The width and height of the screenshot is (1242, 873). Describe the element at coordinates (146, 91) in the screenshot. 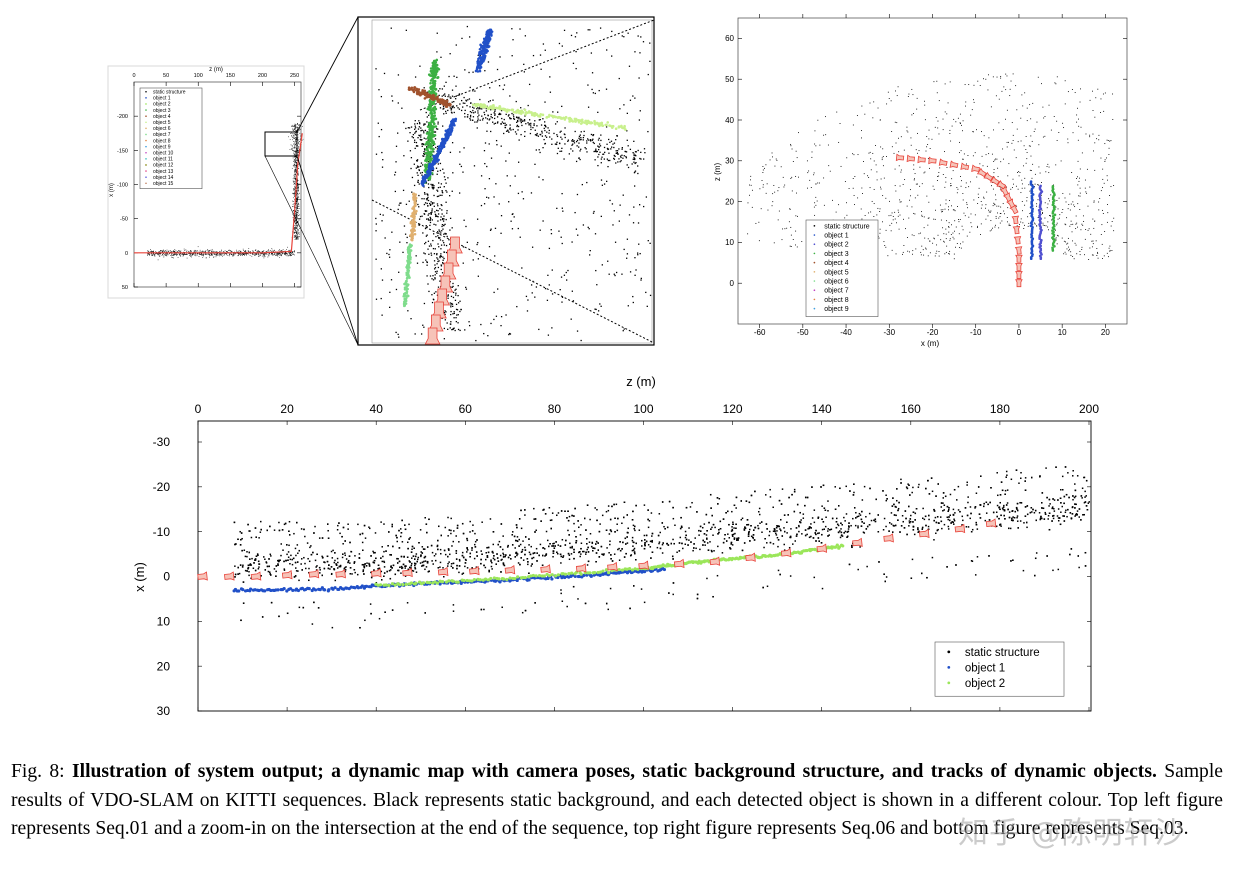

I see `legend-marker` at that location.